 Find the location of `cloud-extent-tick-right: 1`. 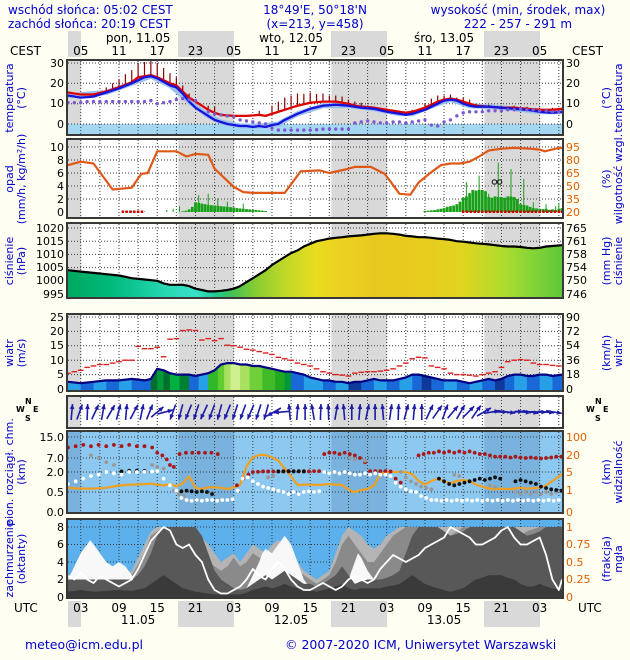

cloud-extent-tick-right: 1 is located at coordinates (569, 490).